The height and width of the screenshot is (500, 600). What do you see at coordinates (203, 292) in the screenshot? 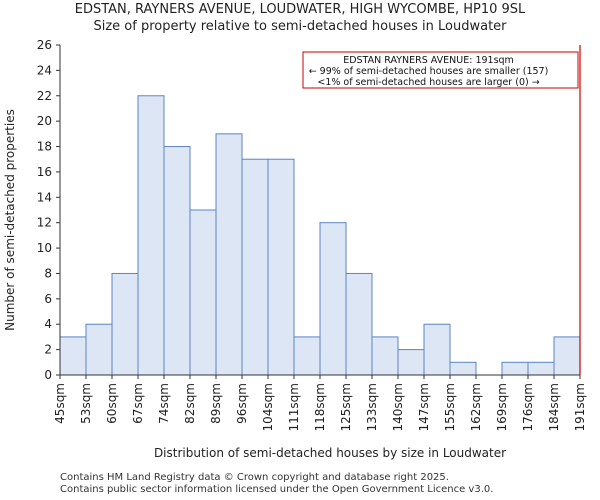
I see `bar-82sqm` at bounding box center [203, 292].